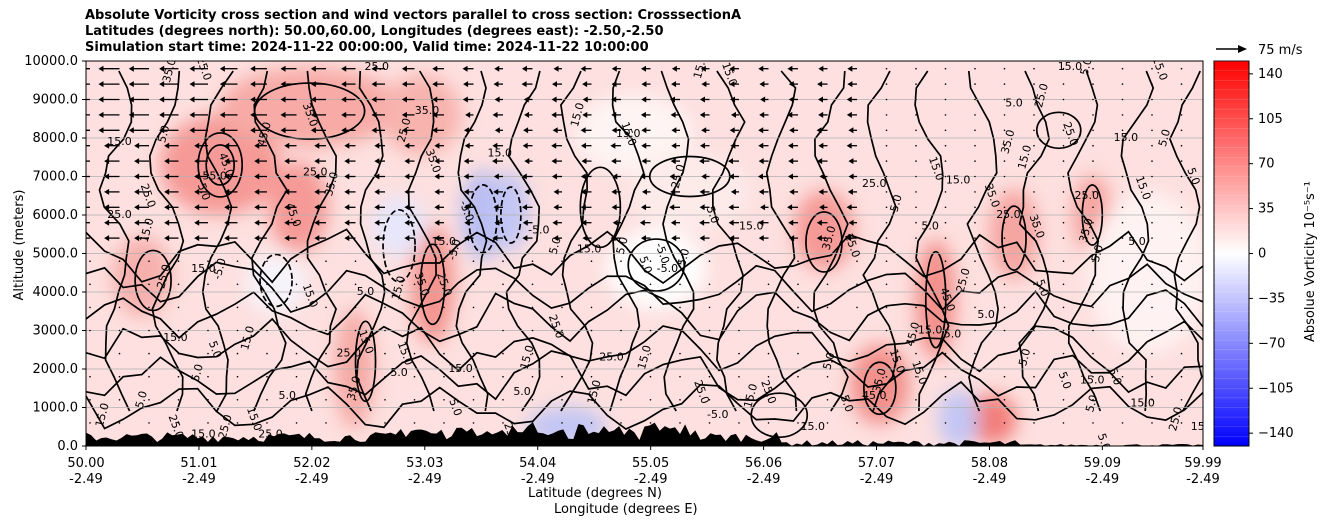 The width and height of the screenshot is (1332, 526). What do you see at coordinates (311, 463) in the screenshot?
I see `x-tick-label-lat: 52.02` at bounding box center [311, 463].